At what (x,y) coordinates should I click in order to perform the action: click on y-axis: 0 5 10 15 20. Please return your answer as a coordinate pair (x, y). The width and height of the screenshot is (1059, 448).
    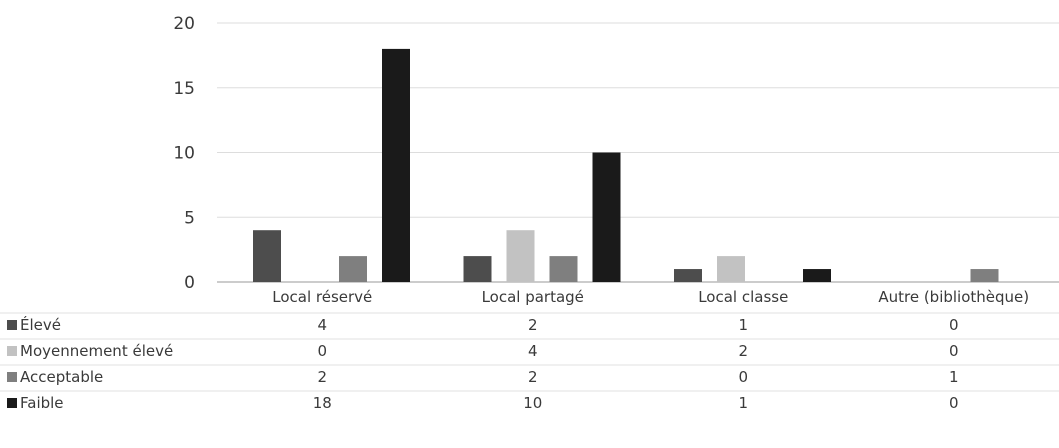
    Looking at the image, I should click on (184, 153).